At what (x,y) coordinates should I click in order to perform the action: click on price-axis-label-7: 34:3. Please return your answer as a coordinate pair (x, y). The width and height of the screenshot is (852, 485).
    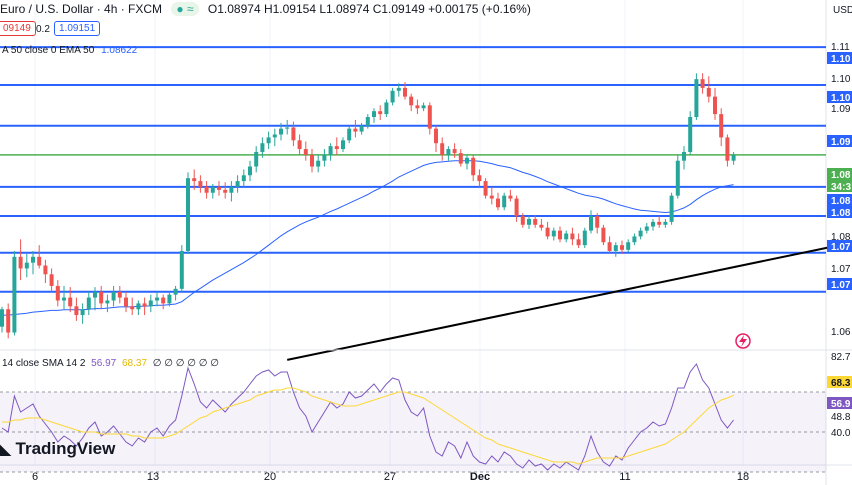
    Looking at the image, I should click on (841, 187).